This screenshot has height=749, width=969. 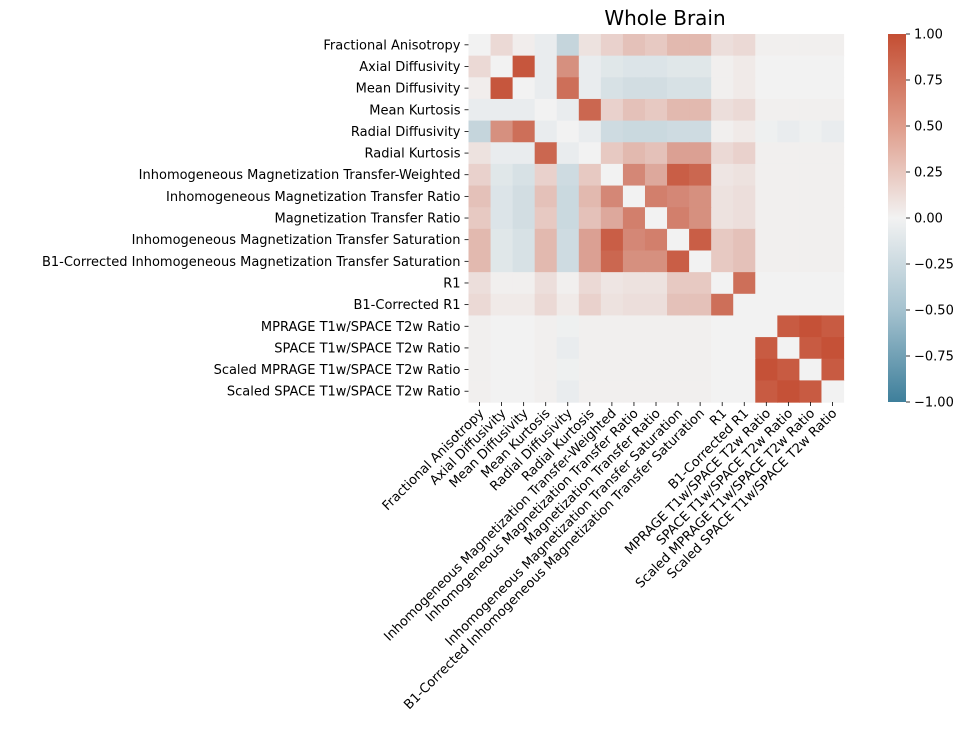 What do you see at coordinates (410, 67) in the screenshot?
I see `y-tick-label: Axial Diffusivity` at bounding box center [410, 67].